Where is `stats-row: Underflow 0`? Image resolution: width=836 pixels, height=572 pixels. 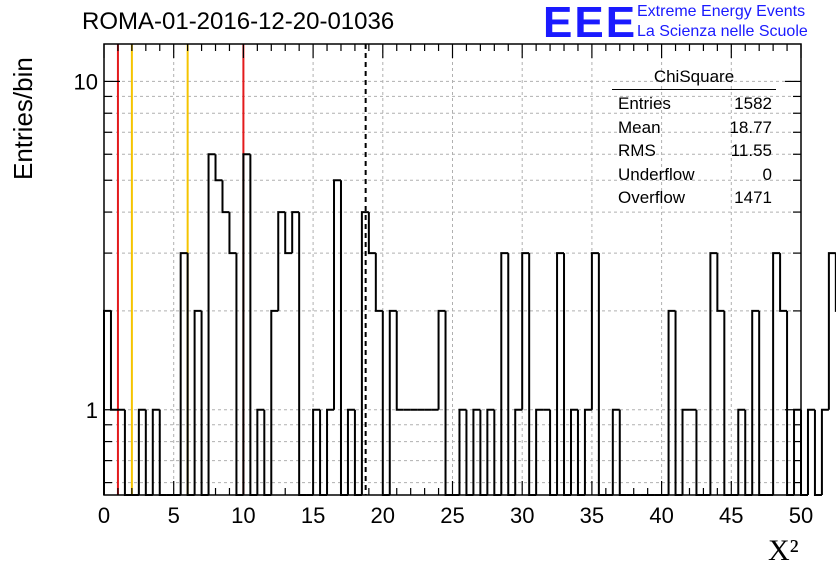
stats-row: Underflow 0 is located at coordinates (694, 175).